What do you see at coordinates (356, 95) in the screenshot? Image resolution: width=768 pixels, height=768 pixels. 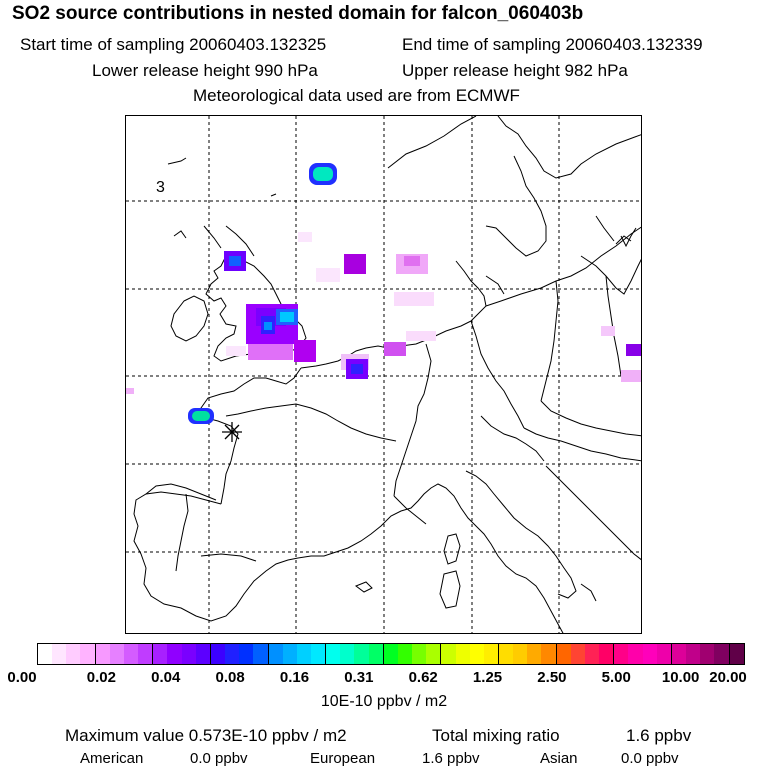 I see `met-data-label: Meteorological data used are from ECMWF` at bounding box center [356, 95].